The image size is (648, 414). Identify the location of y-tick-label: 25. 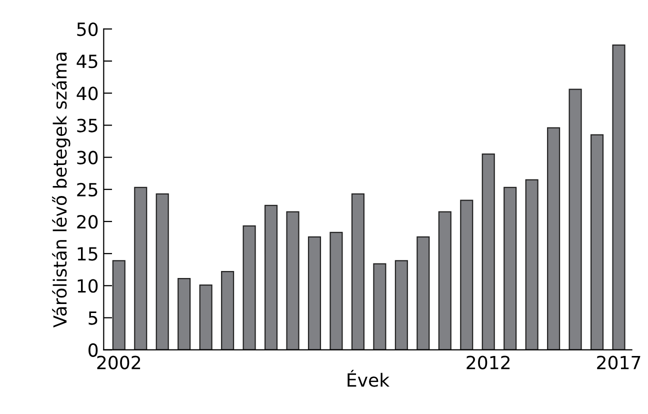
(87, 189).